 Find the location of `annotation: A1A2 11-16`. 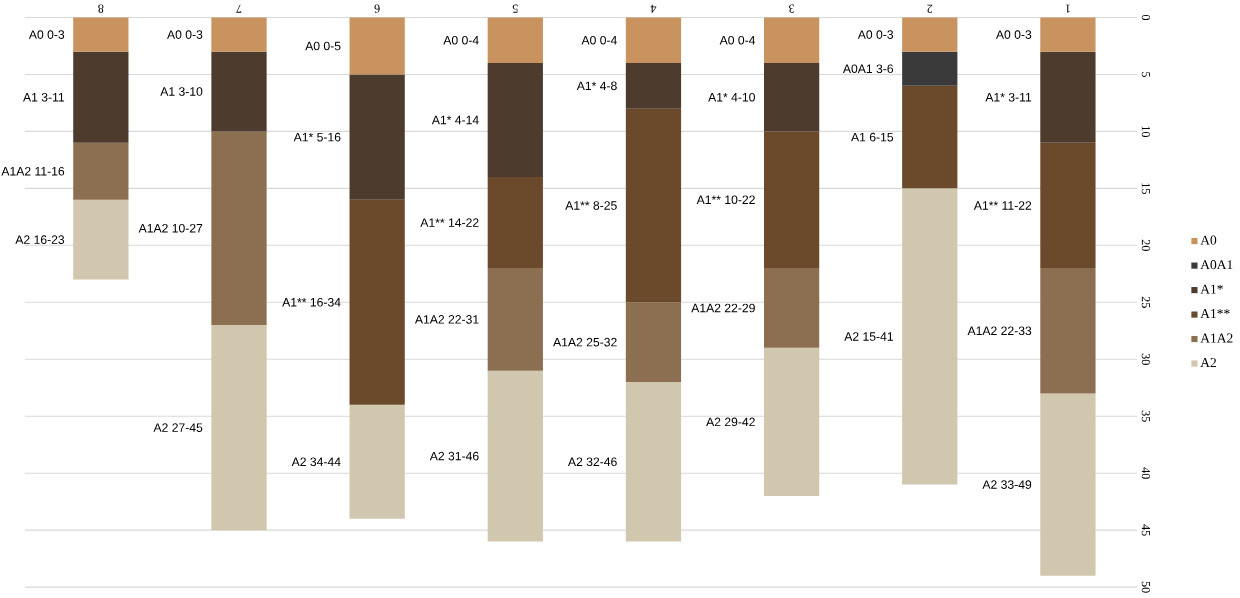

annotation: A1A2 11-16 is located at coordinates (33, 171).